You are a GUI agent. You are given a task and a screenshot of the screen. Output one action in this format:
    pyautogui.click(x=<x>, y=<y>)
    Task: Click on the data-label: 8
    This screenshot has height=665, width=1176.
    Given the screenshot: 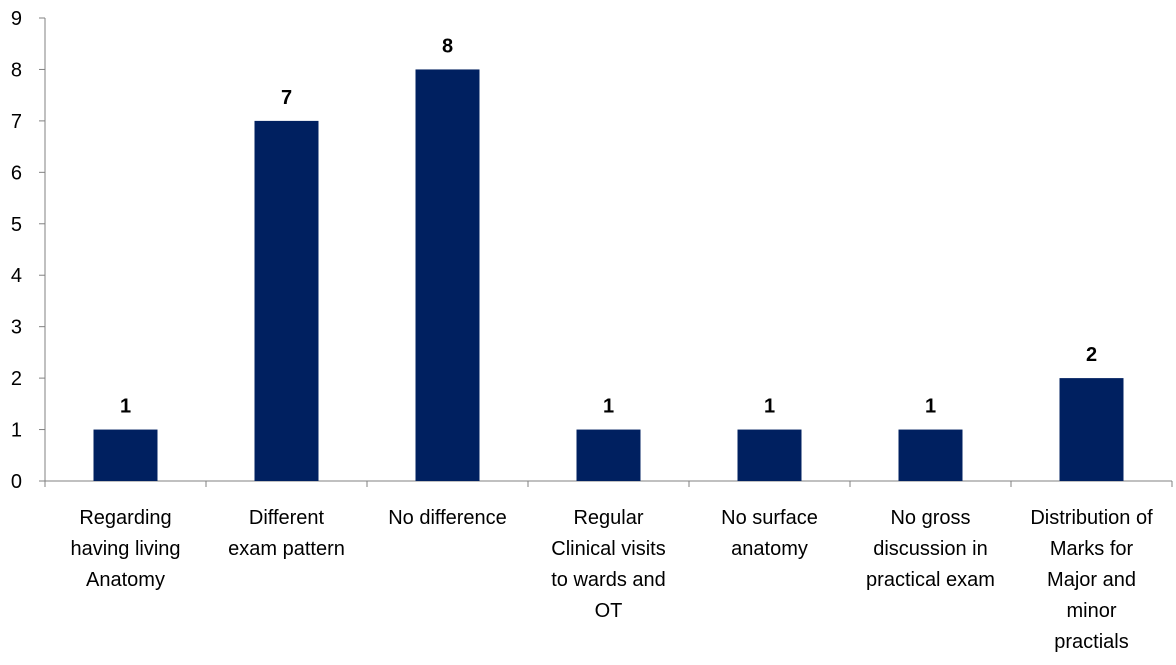 What is the action you would take?
    pyautogui.click(x=447, y=46)
    